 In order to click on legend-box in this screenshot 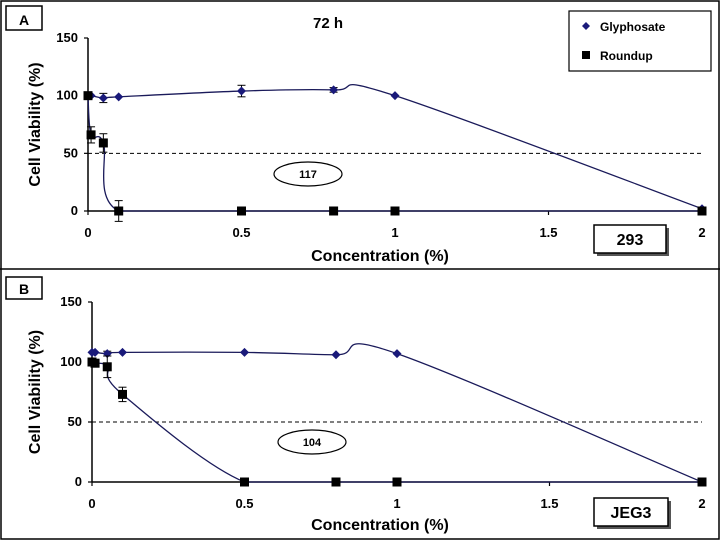, I will do `click(640, 41)`.